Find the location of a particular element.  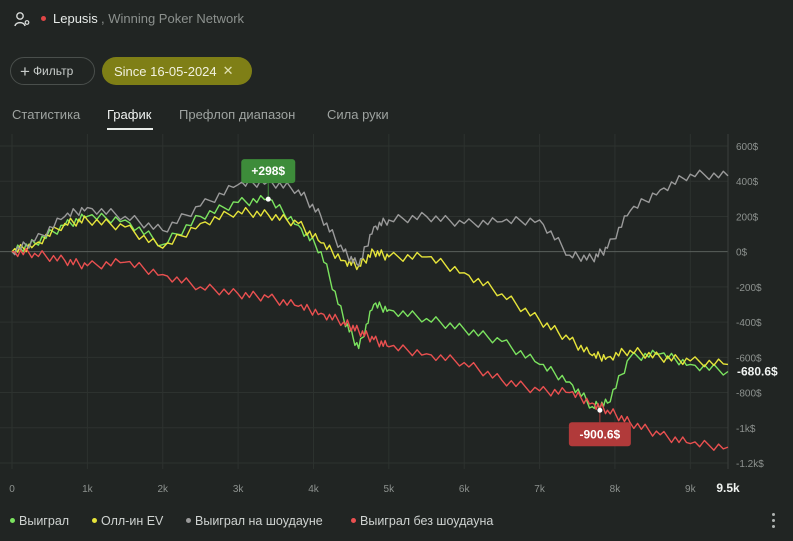

legend-item-allin-ev: Олл-ин EV is located at coordinates (127, 521).